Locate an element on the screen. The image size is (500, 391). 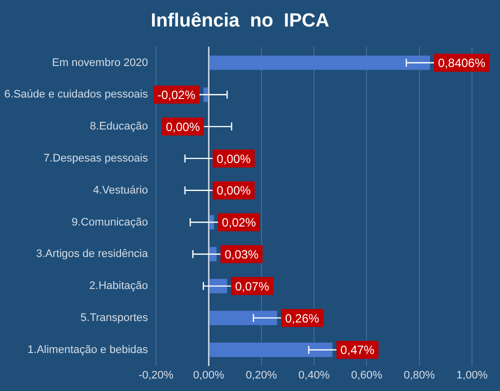
x-tick-label: 0,60% is located at coordinates (366, 375).